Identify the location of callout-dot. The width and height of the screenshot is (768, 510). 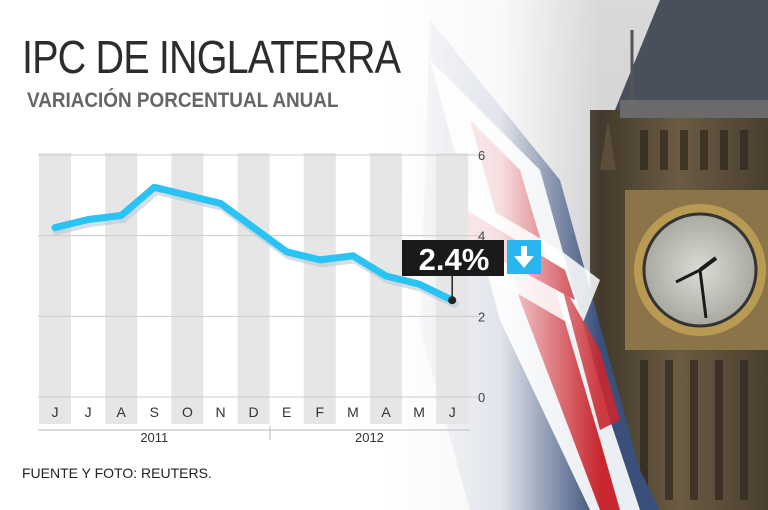
(452, 300).